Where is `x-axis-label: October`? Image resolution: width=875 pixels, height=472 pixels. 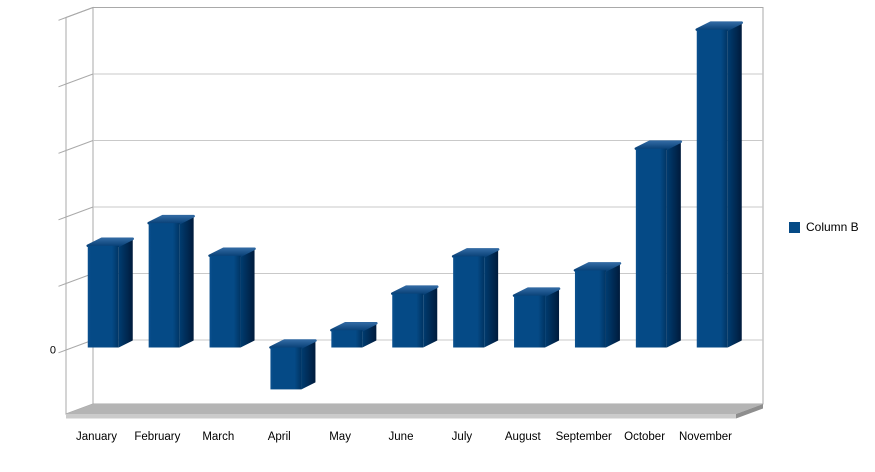 x-axis-label: October is located at coordinates (644, 437).